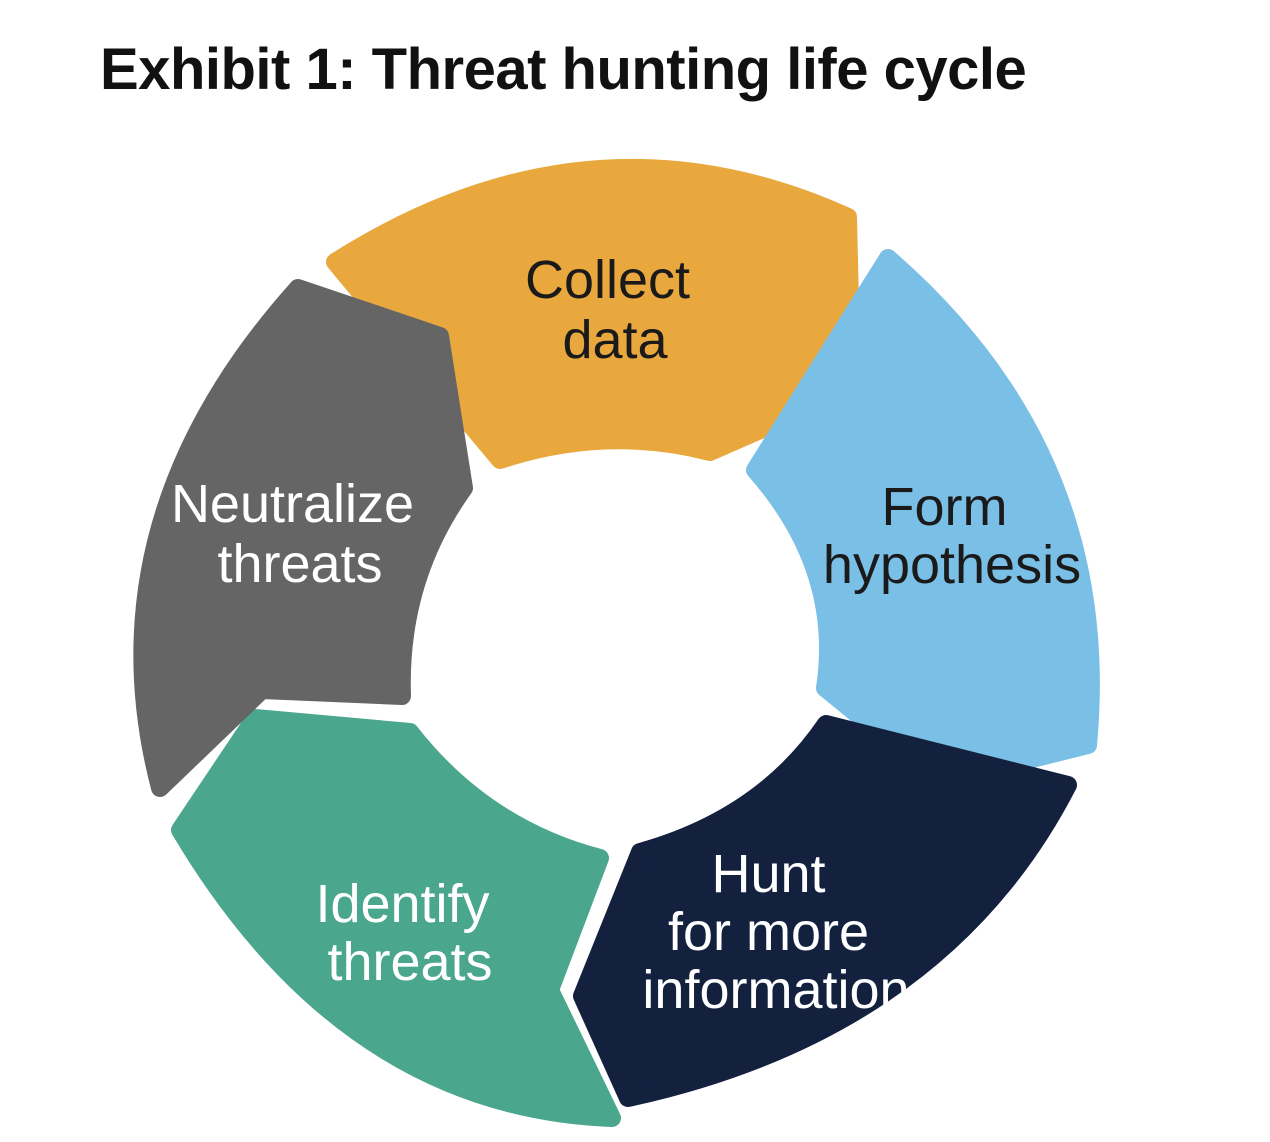  Describe the element at coordinates (945, 507) in the screenshot. I see `segment-form-hypothesis-label-line: Form` at that location.